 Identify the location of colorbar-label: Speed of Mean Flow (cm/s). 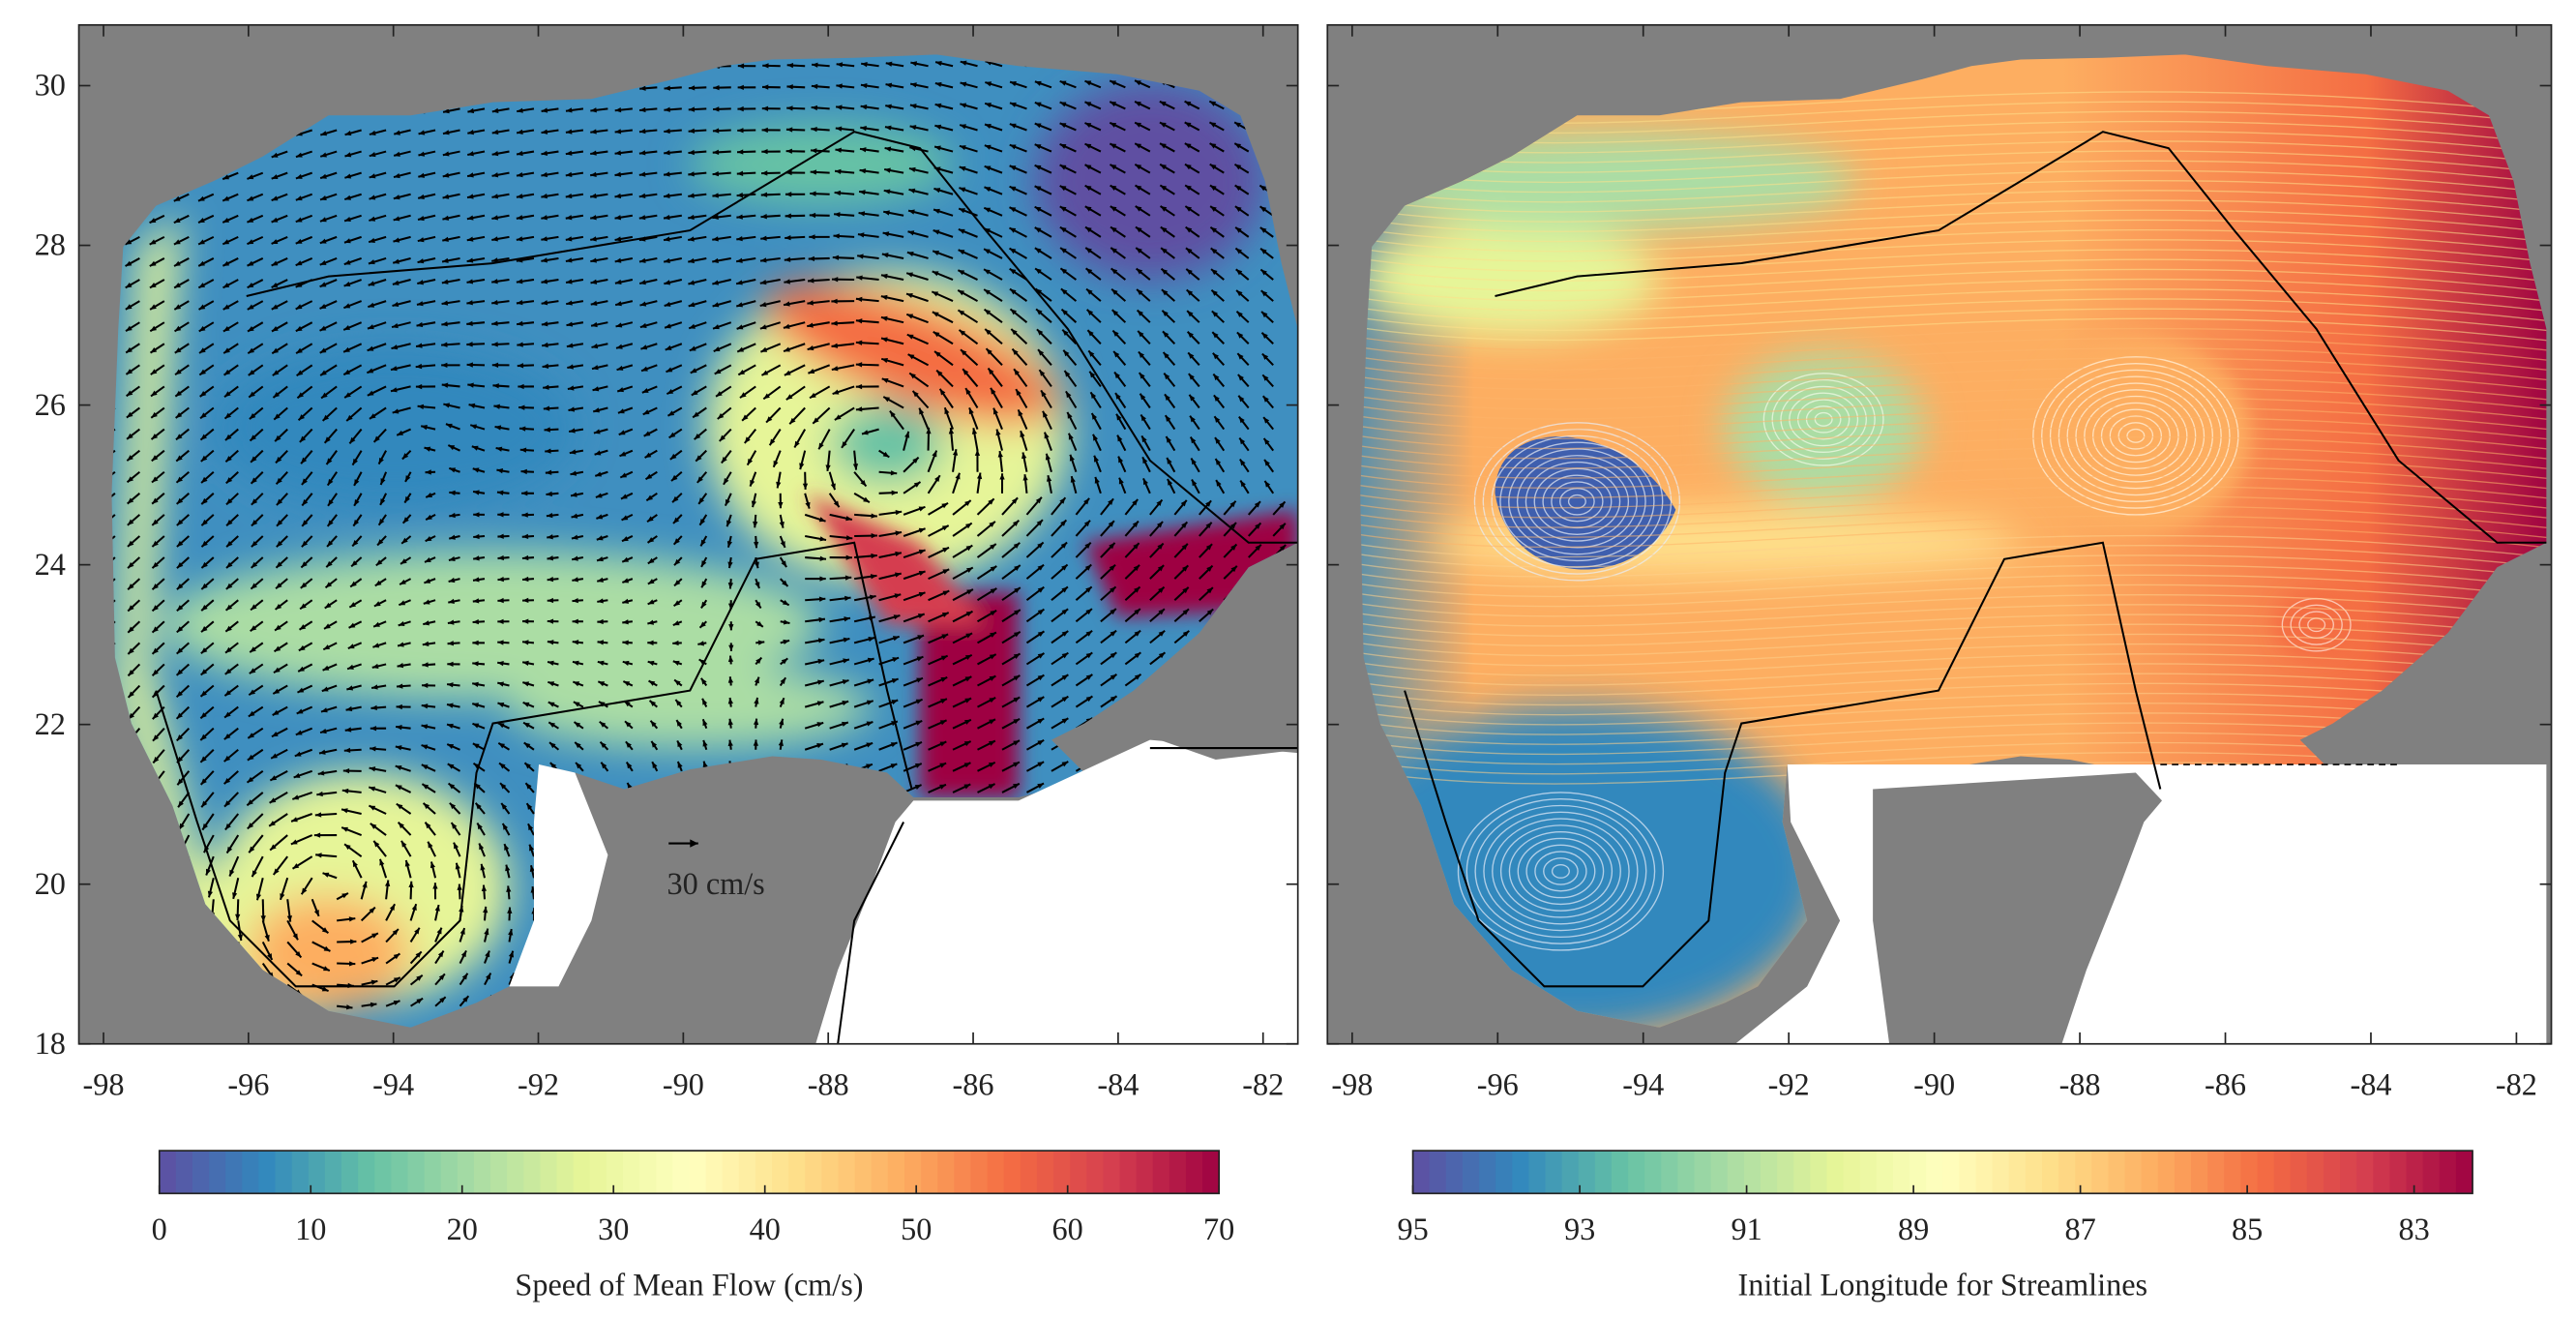
(689, 1285).